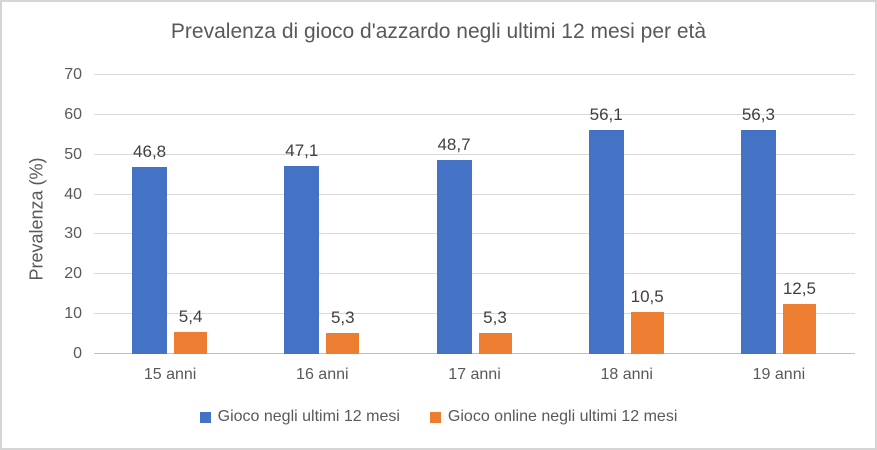 Image resolution: width=877 pixels, height=450 pixels. What do you see at coordinates (73, 234) in the screenshot?
I see `y-tick-label: 30` at bounding box center [73, 234].